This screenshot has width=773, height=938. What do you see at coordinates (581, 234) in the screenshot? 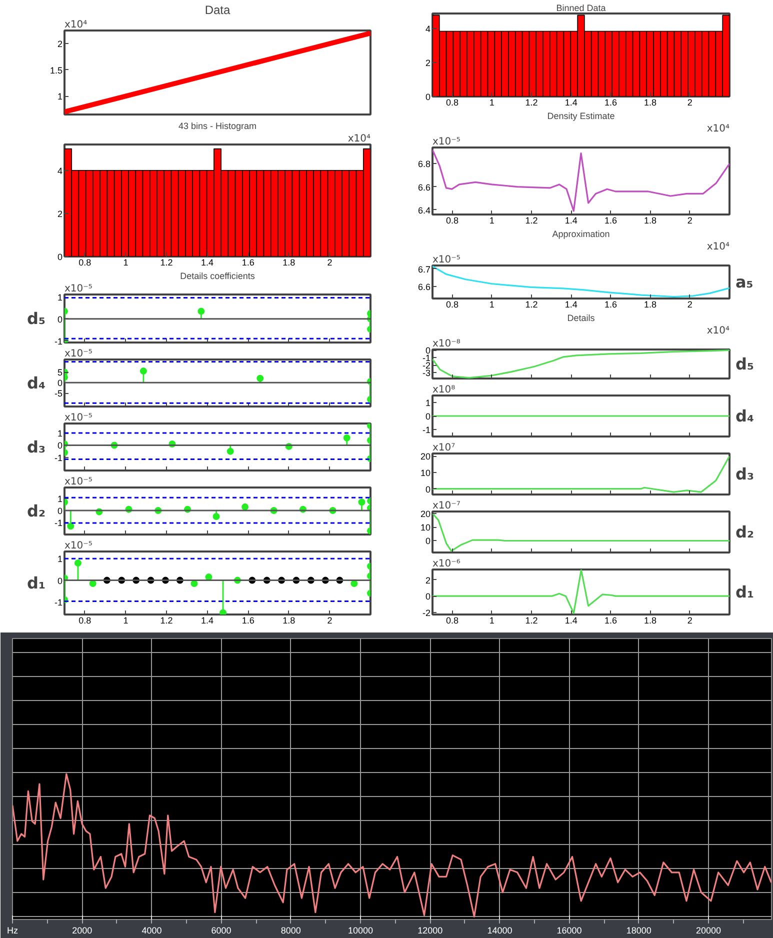
I see `chart-title: Approximation` at bounding box center [581, 234].